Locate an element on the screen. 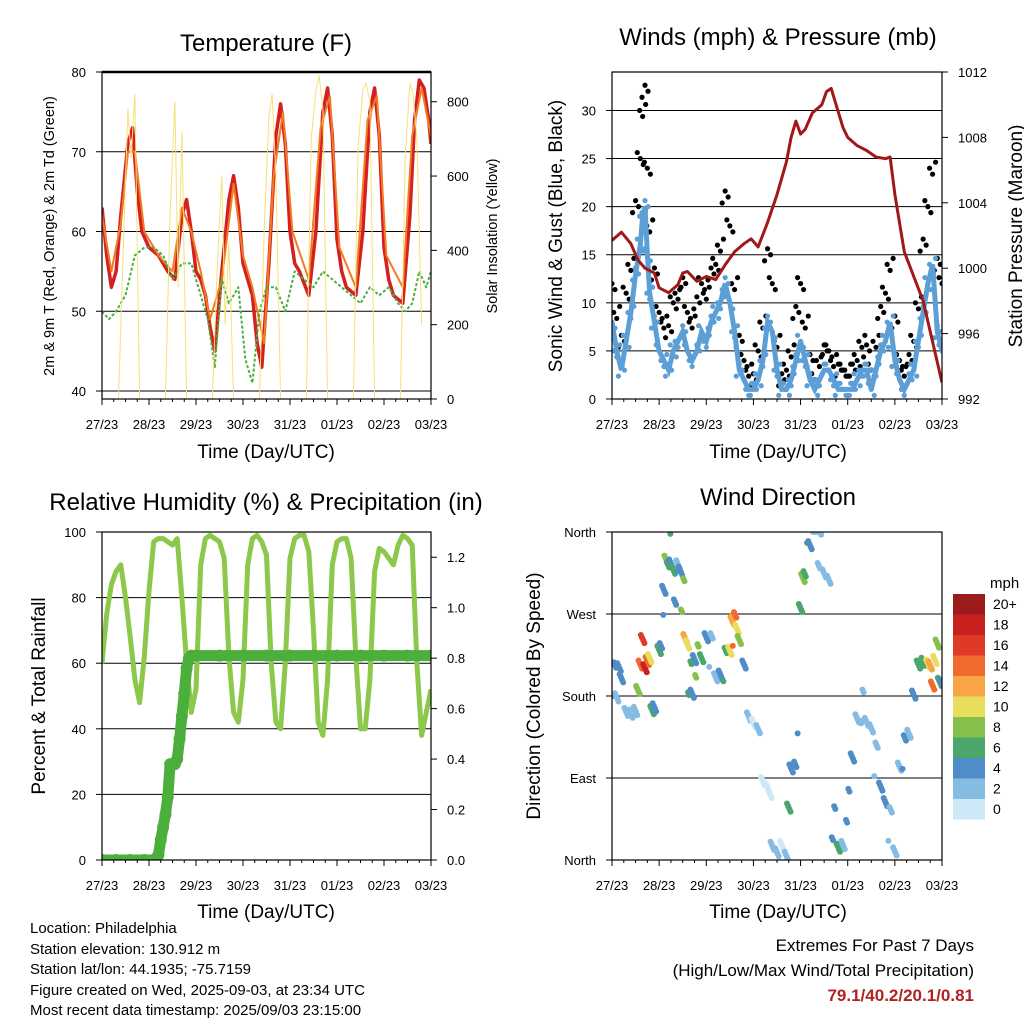 This screenshot has height=1024, width=1024. y2-tick-label: 0.4 is located at coordinates (456, 759).